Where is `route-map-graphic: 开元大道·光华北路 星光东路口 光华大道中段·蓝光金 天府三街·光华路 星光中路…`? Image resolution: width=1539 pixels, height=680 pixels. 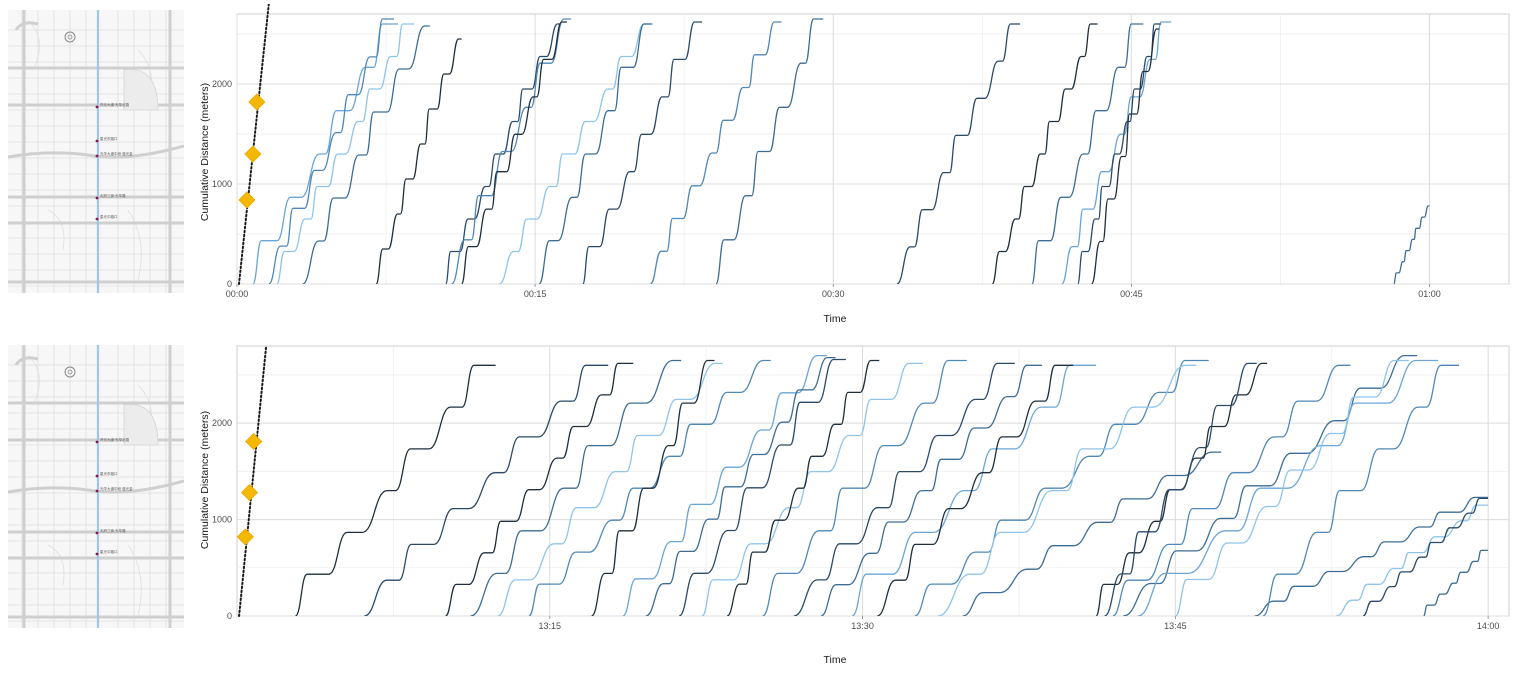
route-map-graphic: 开元大道·光华北路 星光东路口 光华大道中段·蓝光金 天府三街·光华路 星光中路… is located at coordinates (96, 486).